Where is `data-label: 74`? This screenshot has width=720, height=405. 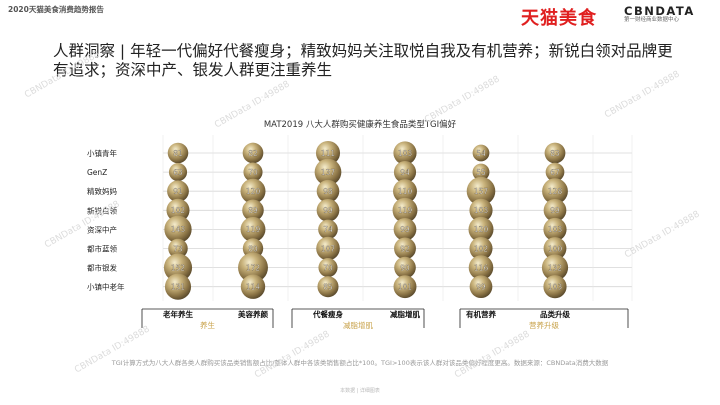 data-label: 74 is located at coordinates (328, 229).